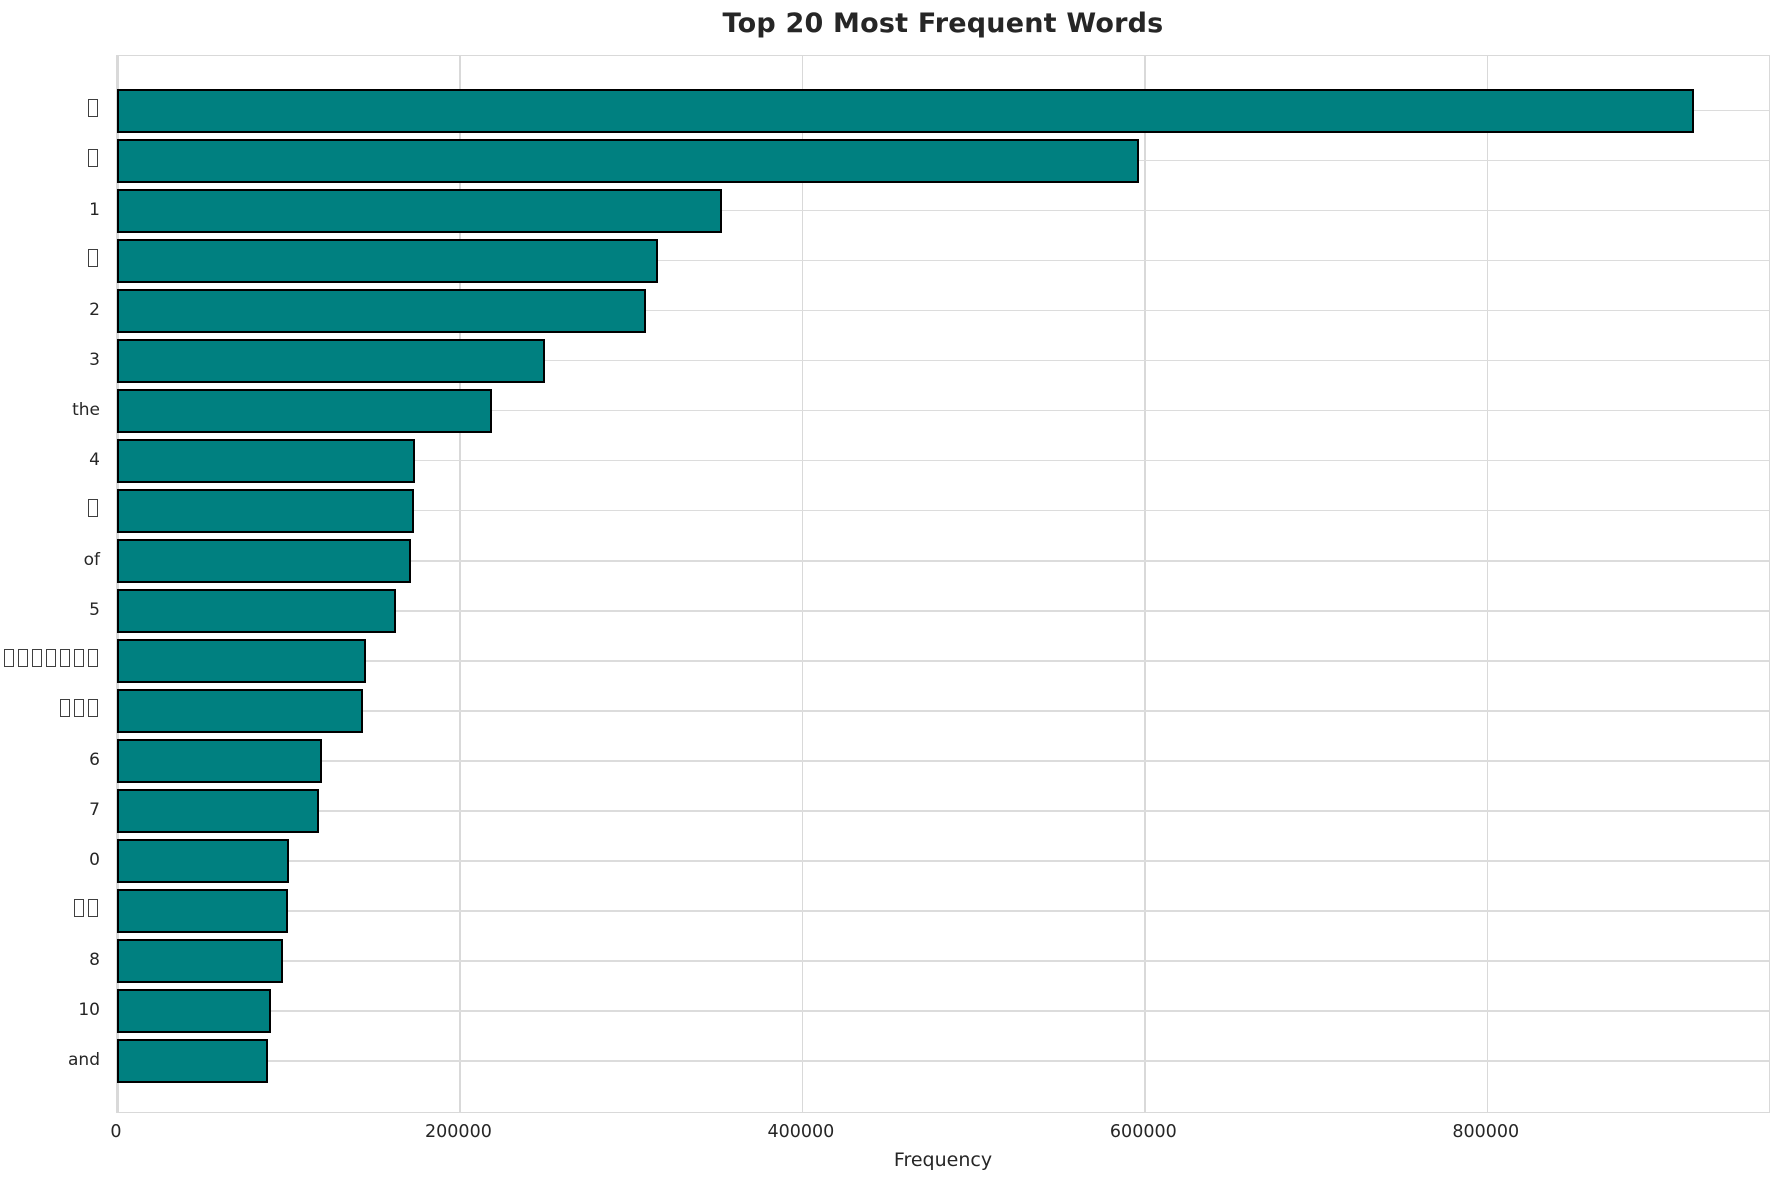 The image size is (1784, 1185). Describe the element at coordinates (116, 1132) in the screenshot. I see `x-tick-label: 0` at that location.